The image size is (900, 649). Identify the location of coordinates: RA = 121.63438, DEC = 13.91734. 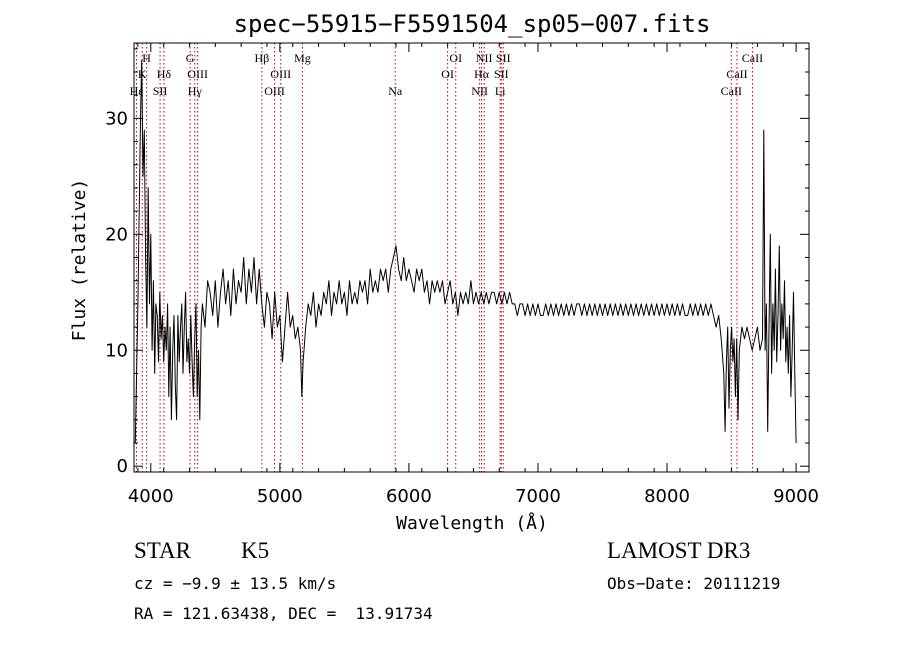
(283, 613).